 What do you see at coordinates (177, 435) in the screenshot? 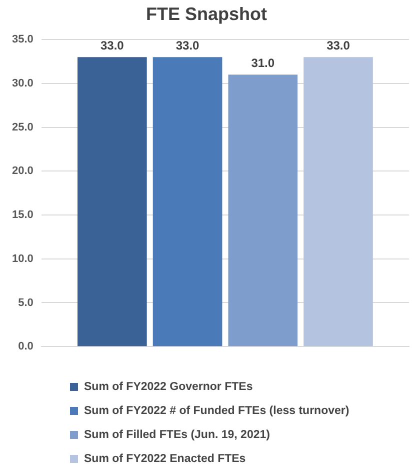
I see `legend-label: Sum of Filled FTEs (Jun. 19, 2021)` at bounding box center [177, 435].